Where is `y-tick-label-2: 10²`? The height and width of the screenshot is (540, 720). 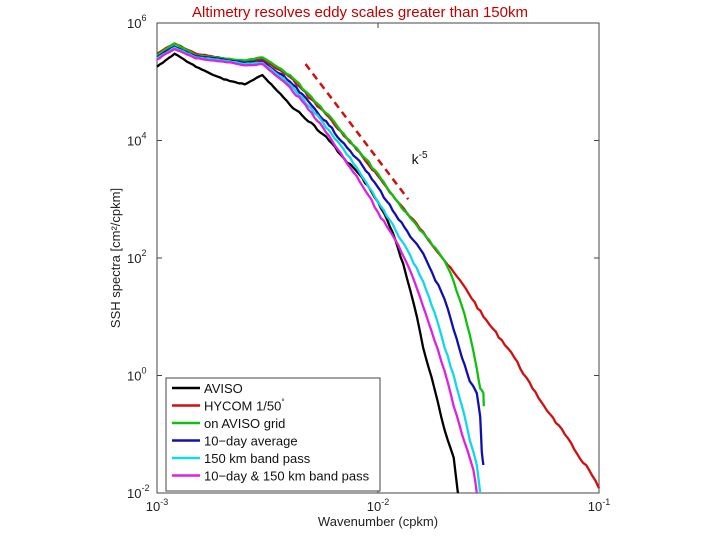
y-tick-label-2: 10² is located at coordinates (136, 257).